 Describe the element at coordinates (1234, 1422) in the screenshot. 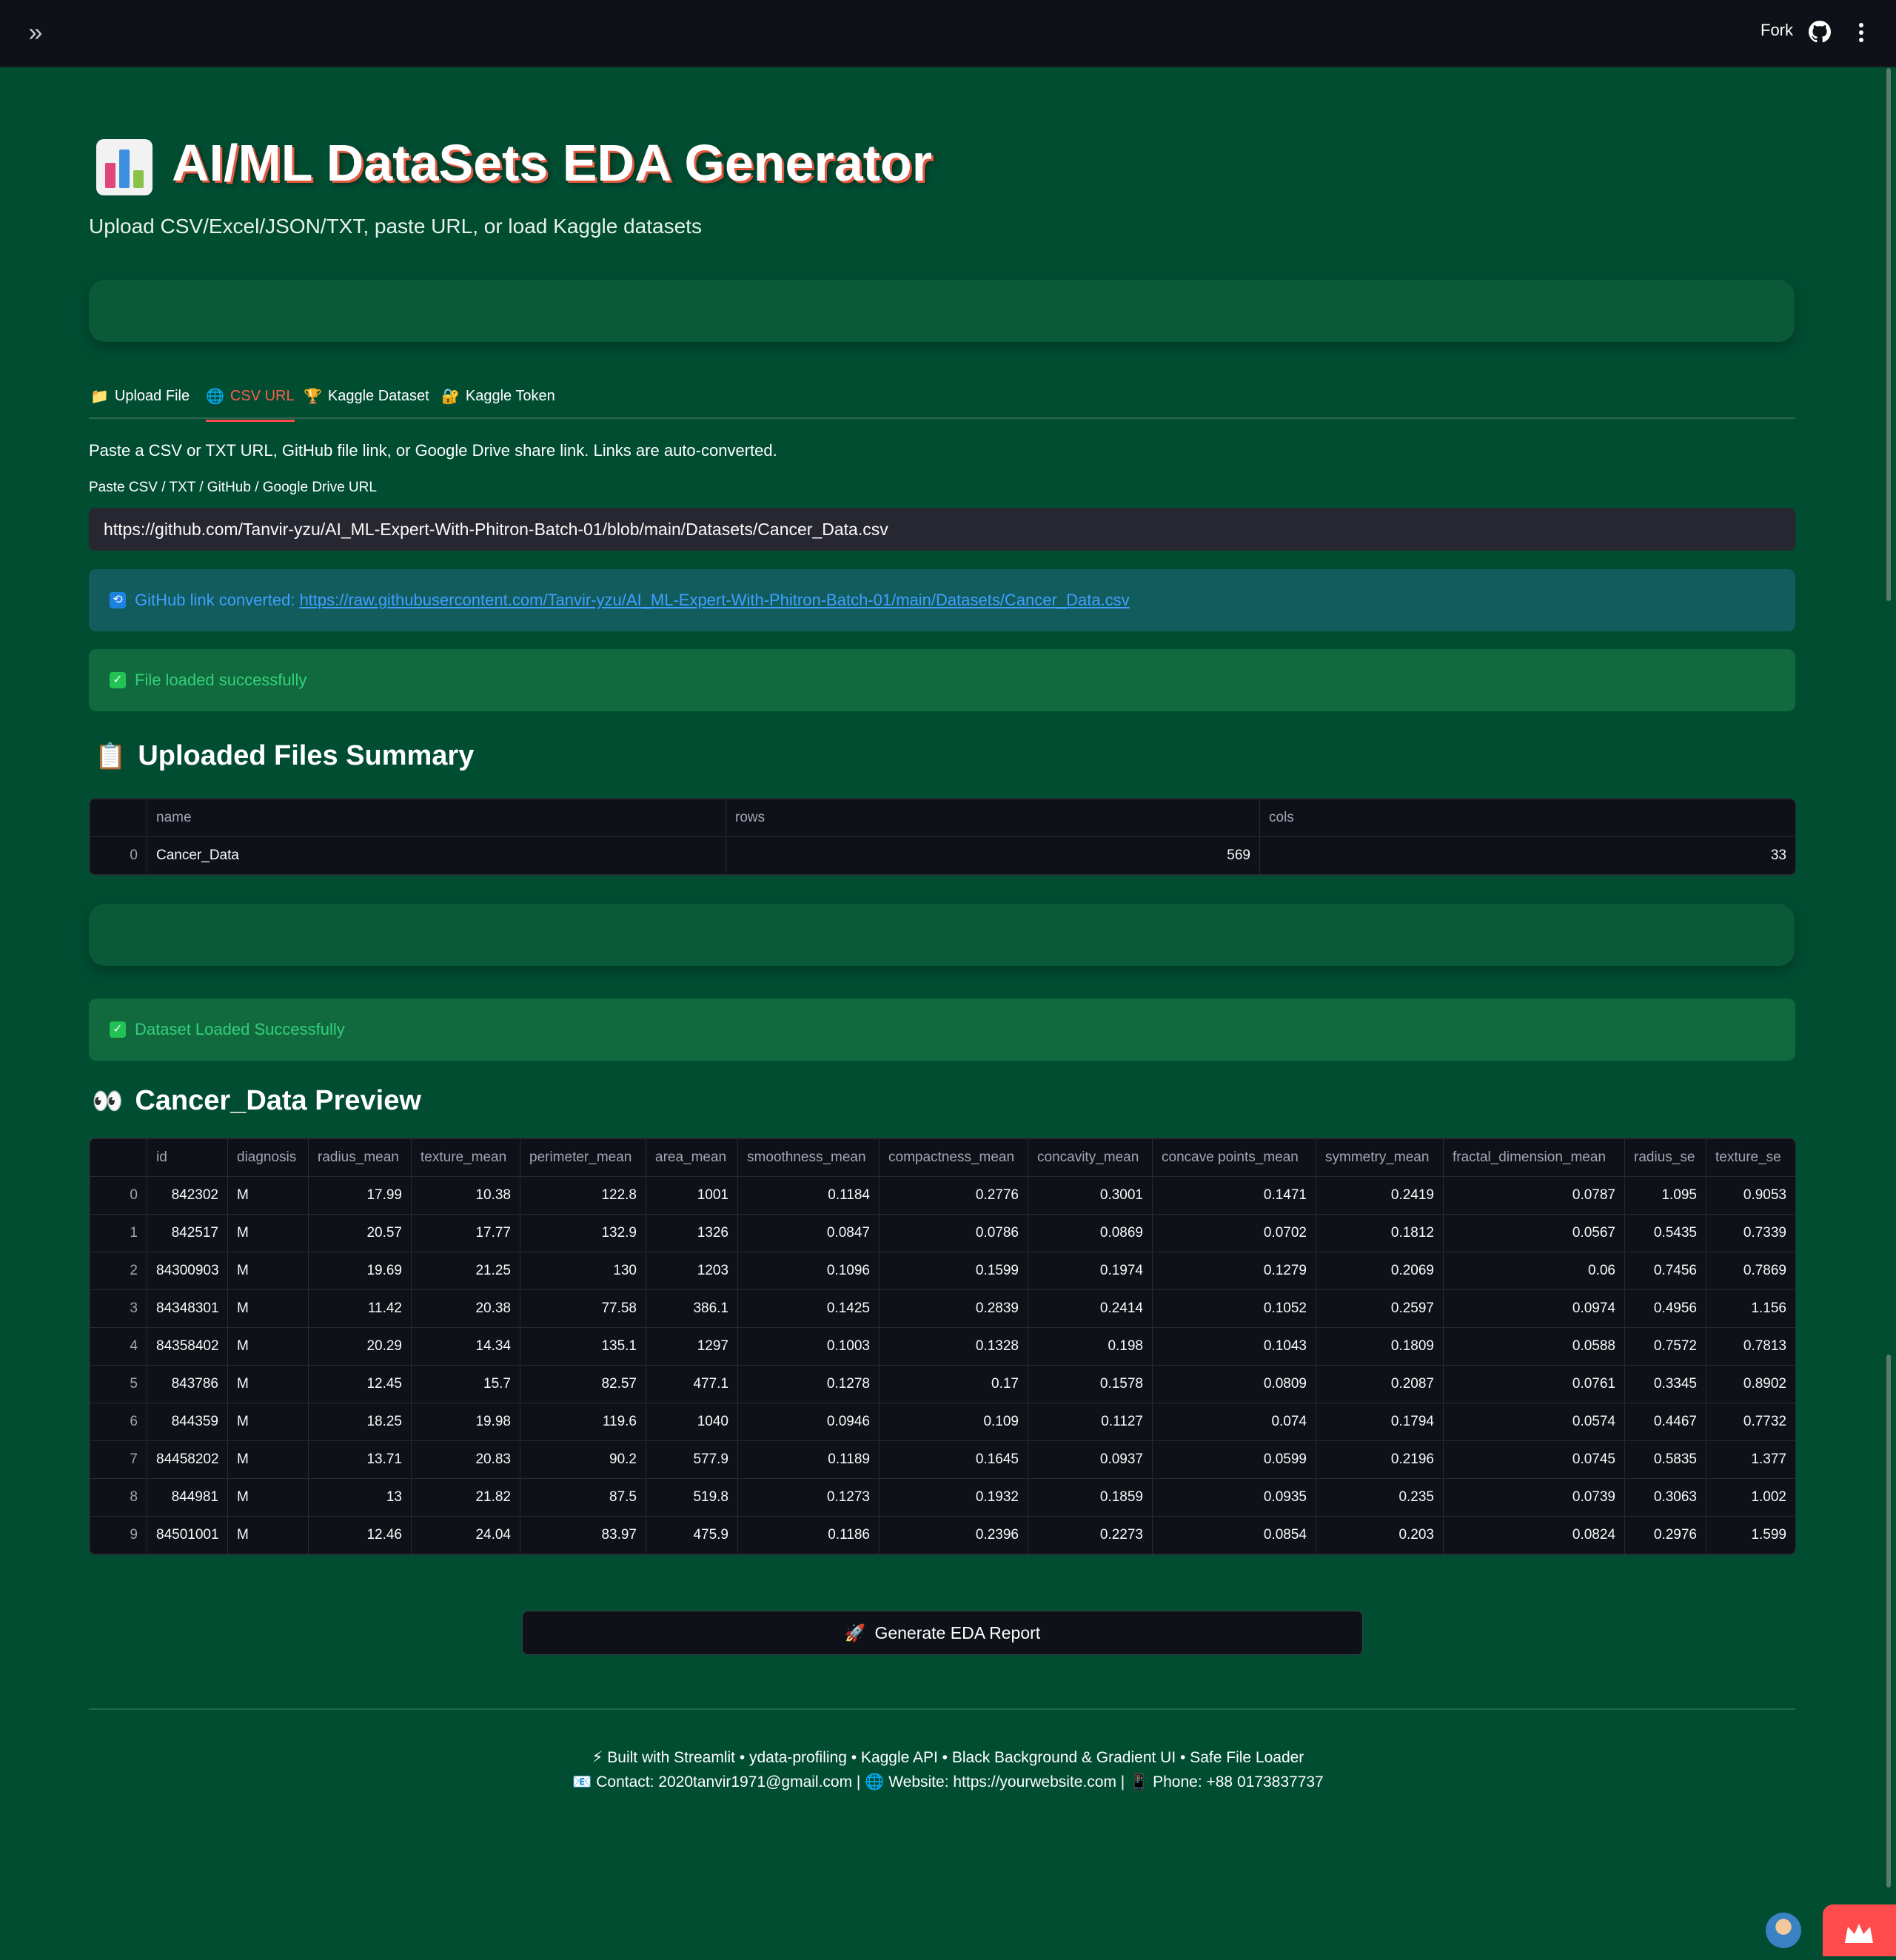

I see `table-cell: 0.074` at that location.